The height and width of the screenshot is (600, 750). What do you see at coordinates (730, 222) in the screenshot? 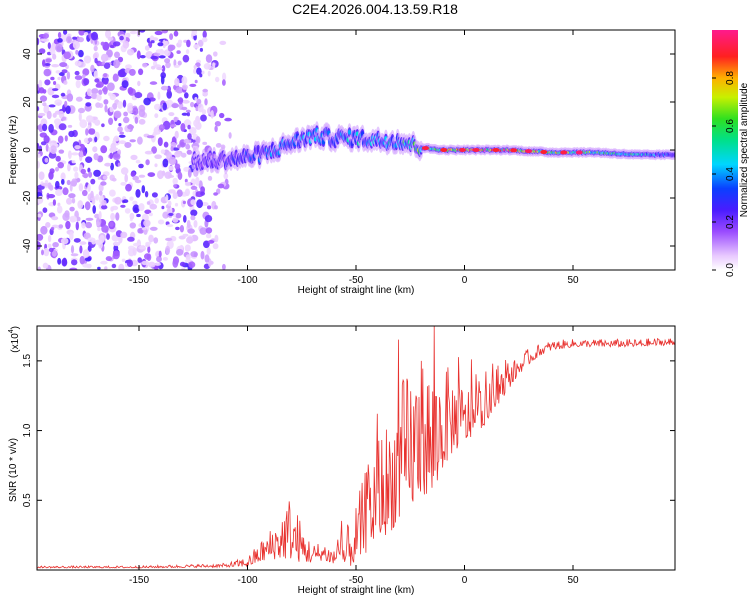
I see `colorbar-tick-label: 0.2` at bounding box center [730, 222].